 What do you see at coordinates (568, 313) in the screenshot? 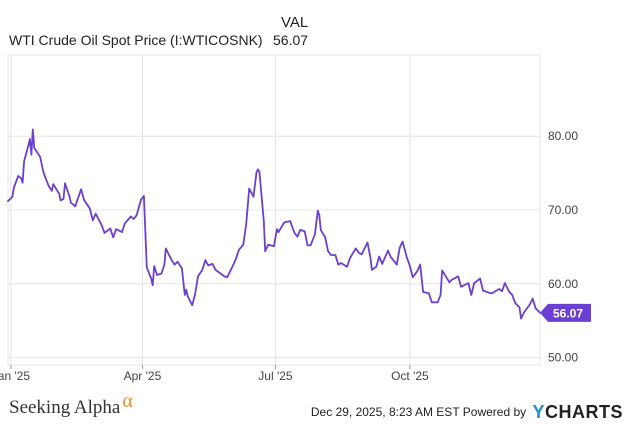
I see `last-value-label: 56.07` at bounding box center [568, 313].